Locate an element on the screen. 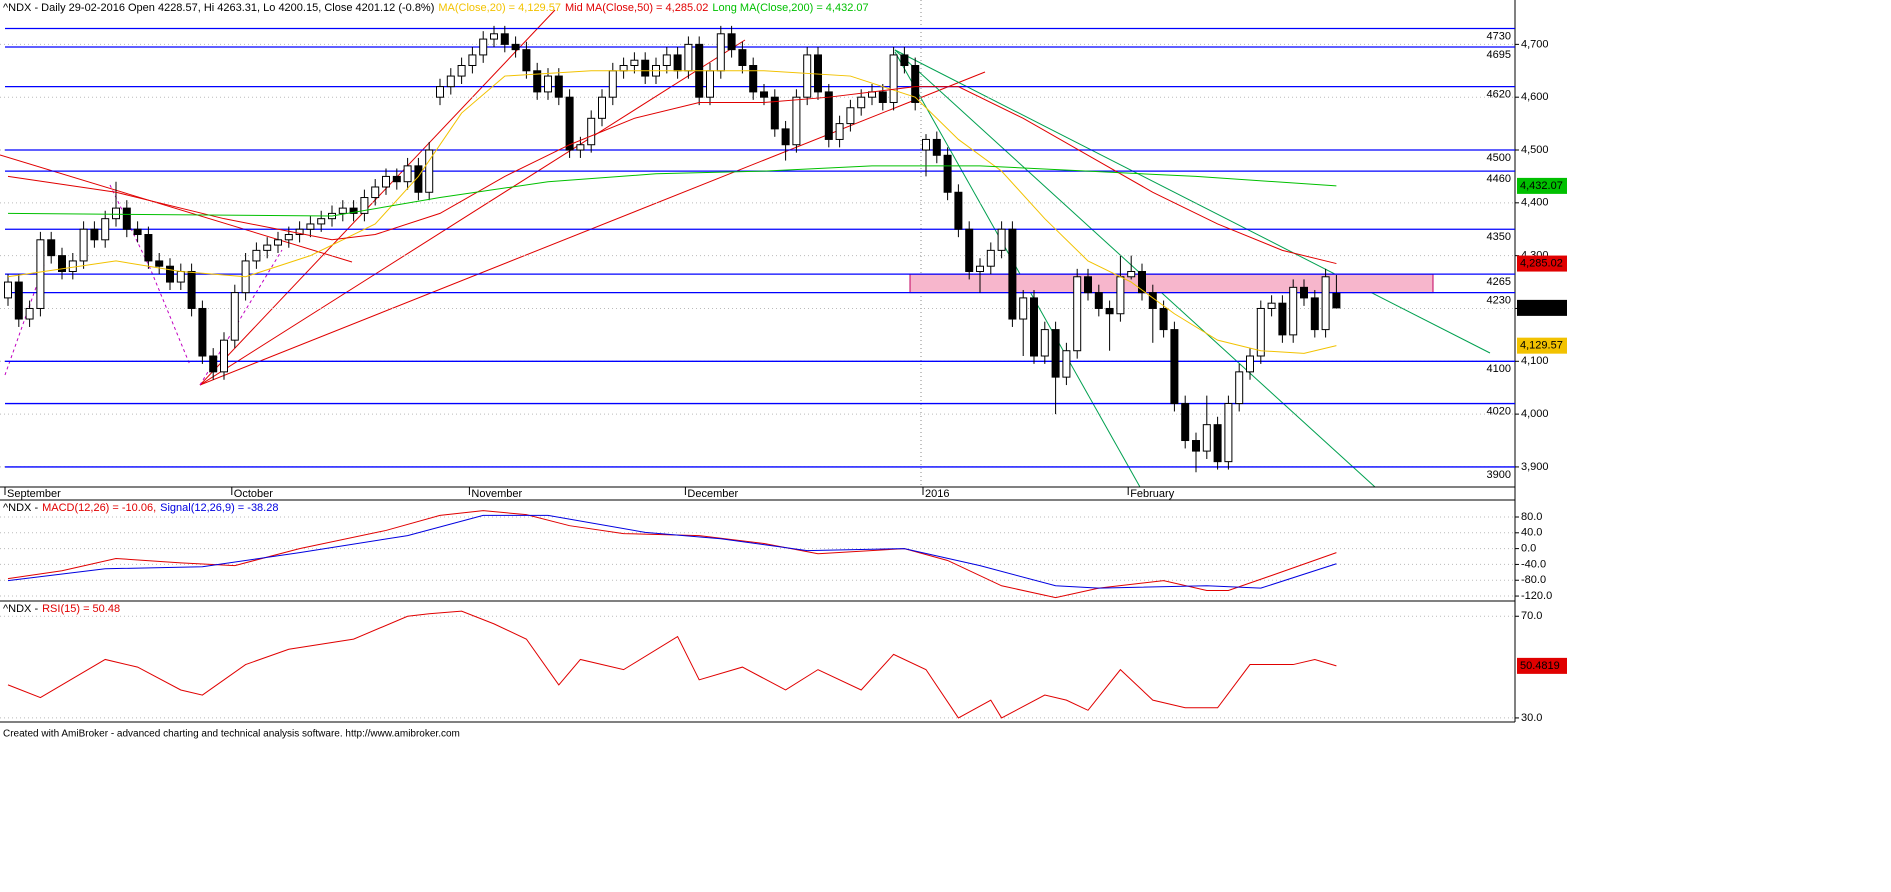 This screenshot has width=1891, height=892. legend-entry: Mid MA(Close,50) = 4,285.02 is located at coordinates (636, 8).